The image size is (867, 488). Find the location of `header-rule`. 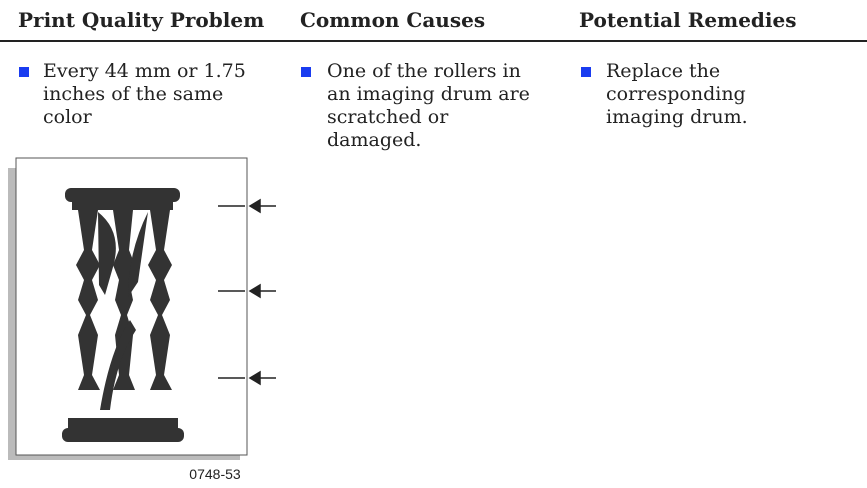

header-rule is located at coordinates (433, 41).